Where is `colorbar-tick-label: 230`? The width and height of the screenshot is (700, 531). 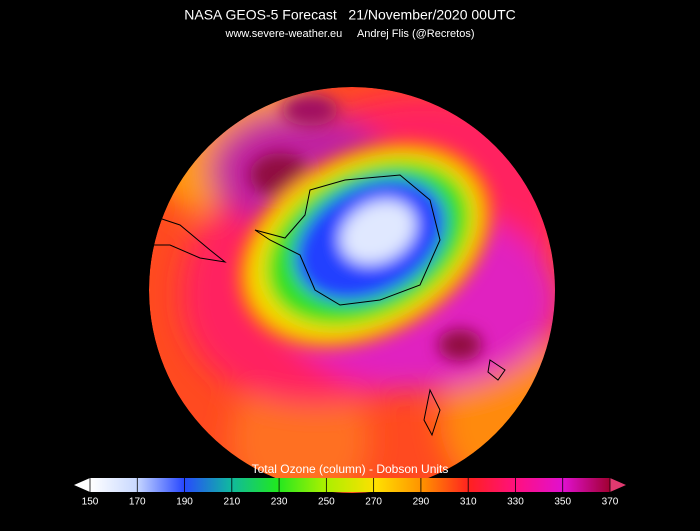
colorbar-tick-label: 230 is located at coordinates (279, 502).